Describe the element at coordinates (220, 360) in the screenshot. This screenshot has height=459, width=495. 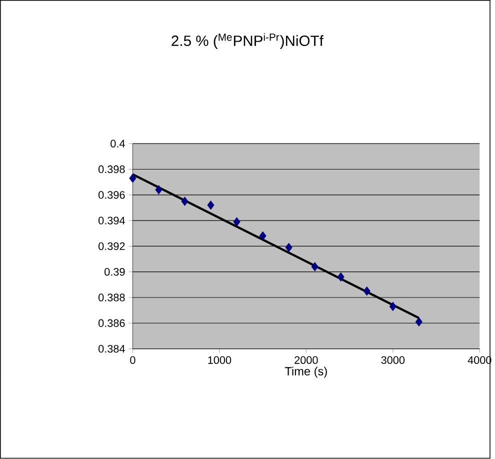
I see `x-tick-label: 1000` at that location.